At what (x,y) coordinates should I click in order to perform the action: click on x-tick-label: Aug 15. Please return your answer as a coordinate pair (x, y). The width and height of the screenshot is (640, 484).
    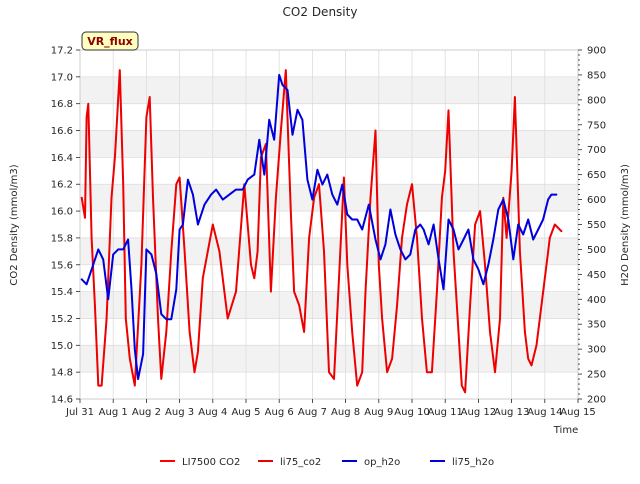
    Looking at the image, I should click on (577, 412).